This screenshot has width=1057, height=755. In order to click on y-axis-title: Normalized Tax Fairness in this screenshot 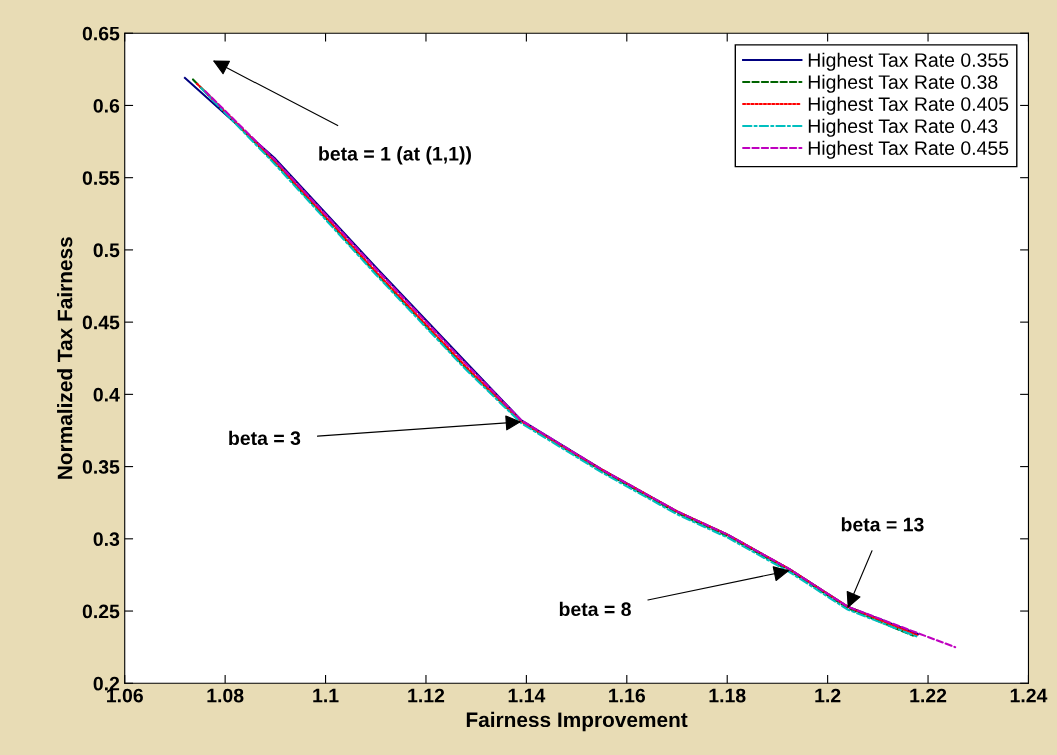, I will do `click(65, 358)`.